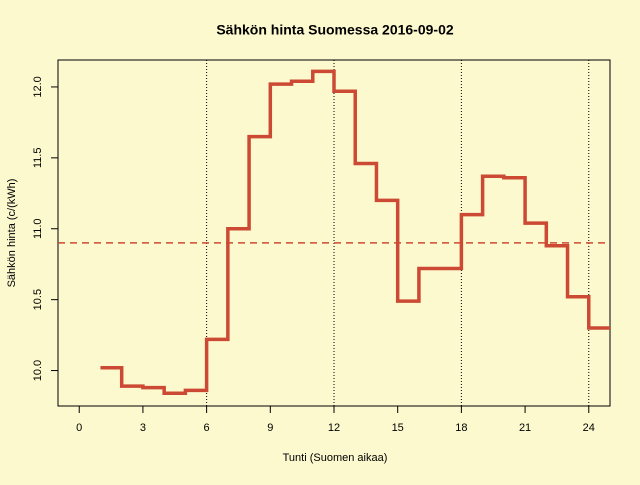 This screenshot has height=485, width=640. What do you see at coordinates (12, 233) in the screenshot?
I see `y-axis-label: Sähkön hinta (c/(kWh)` at bounding box center [12, 233].